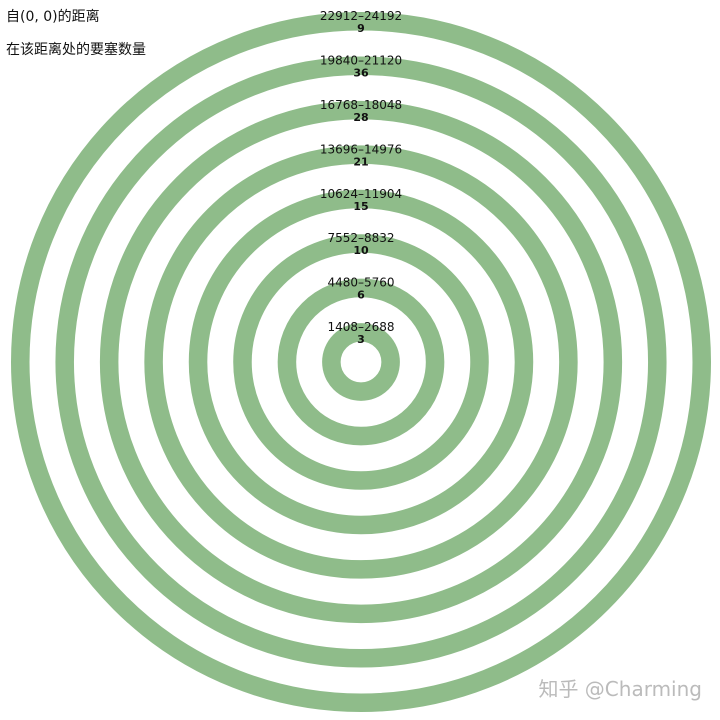 The height and width of the screenshot is (720, 720). What do you see at coordinates (360, 238) in the screenshot?
I see `ring-range-label-3: 7552–8832` at bounding box center [360, 238].